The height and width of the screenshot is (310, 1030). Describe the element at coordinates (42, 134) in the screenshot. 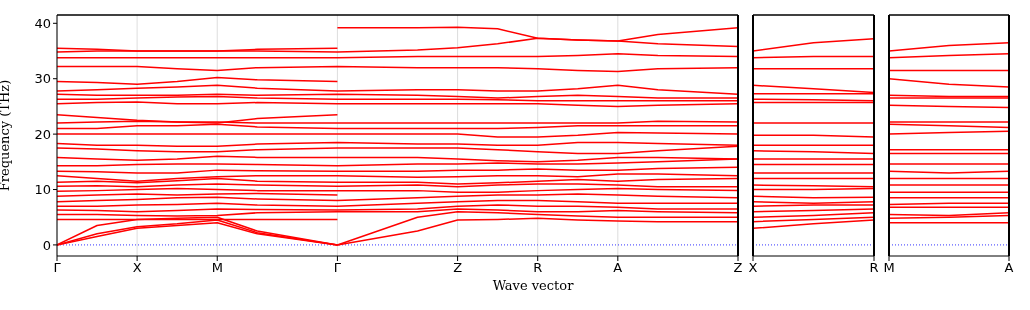

I see `y-tick-label: 20` at that location.